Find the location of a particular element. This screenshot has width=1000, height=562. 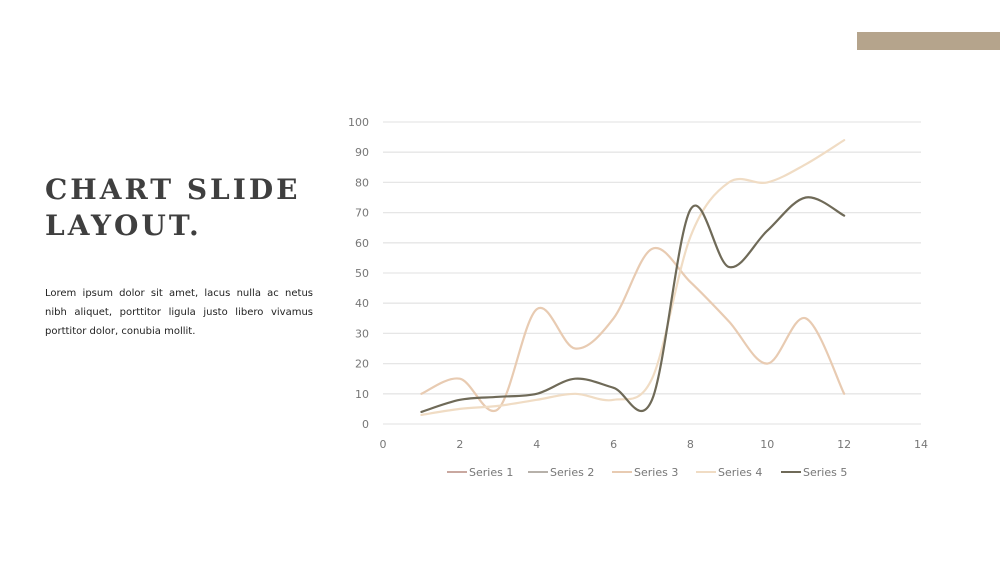

x-axis-ticks: 0 2 4 6 8 10 12 14 is located at coordinates (654, 444).